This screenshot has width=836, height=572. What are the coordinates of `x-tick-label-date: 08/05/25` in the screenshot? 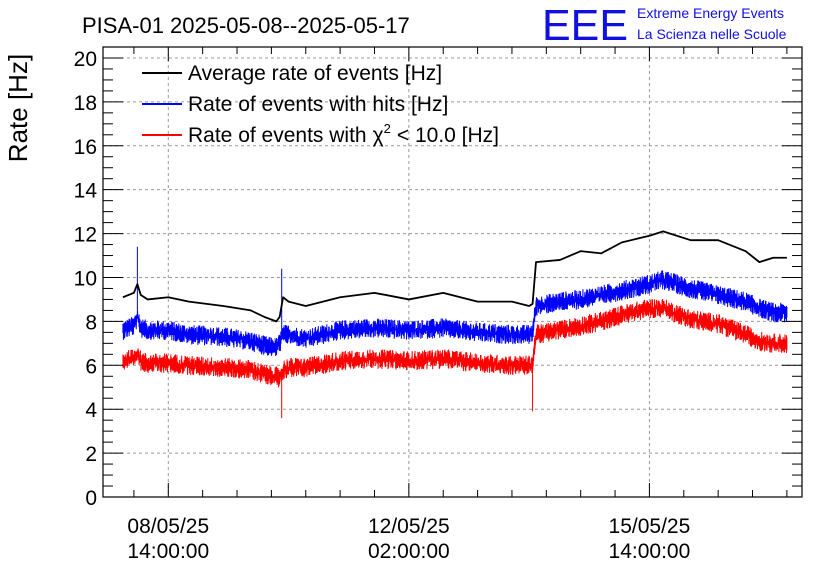 It's located at (168, 526).